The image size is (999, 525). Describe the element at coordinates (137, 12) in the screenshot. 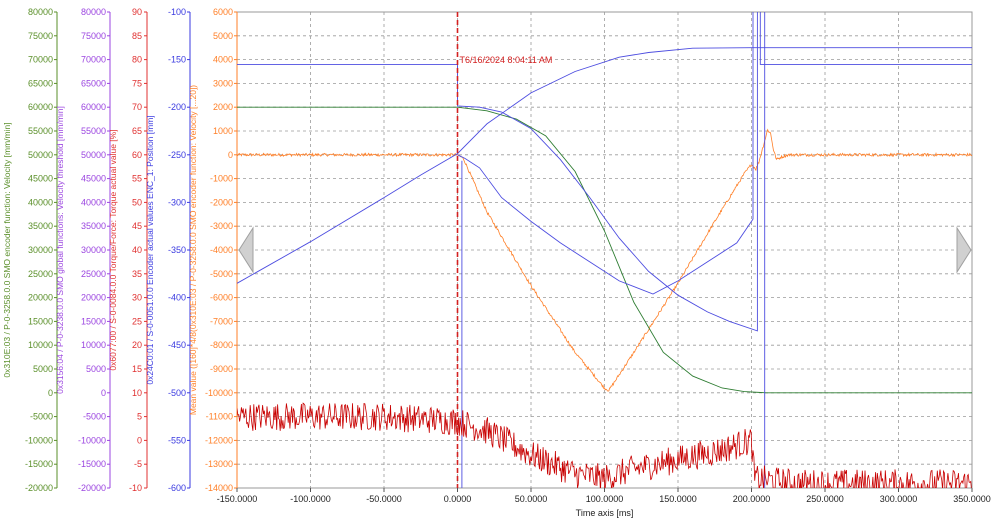

I see `y-tick-label: 90` at that location.